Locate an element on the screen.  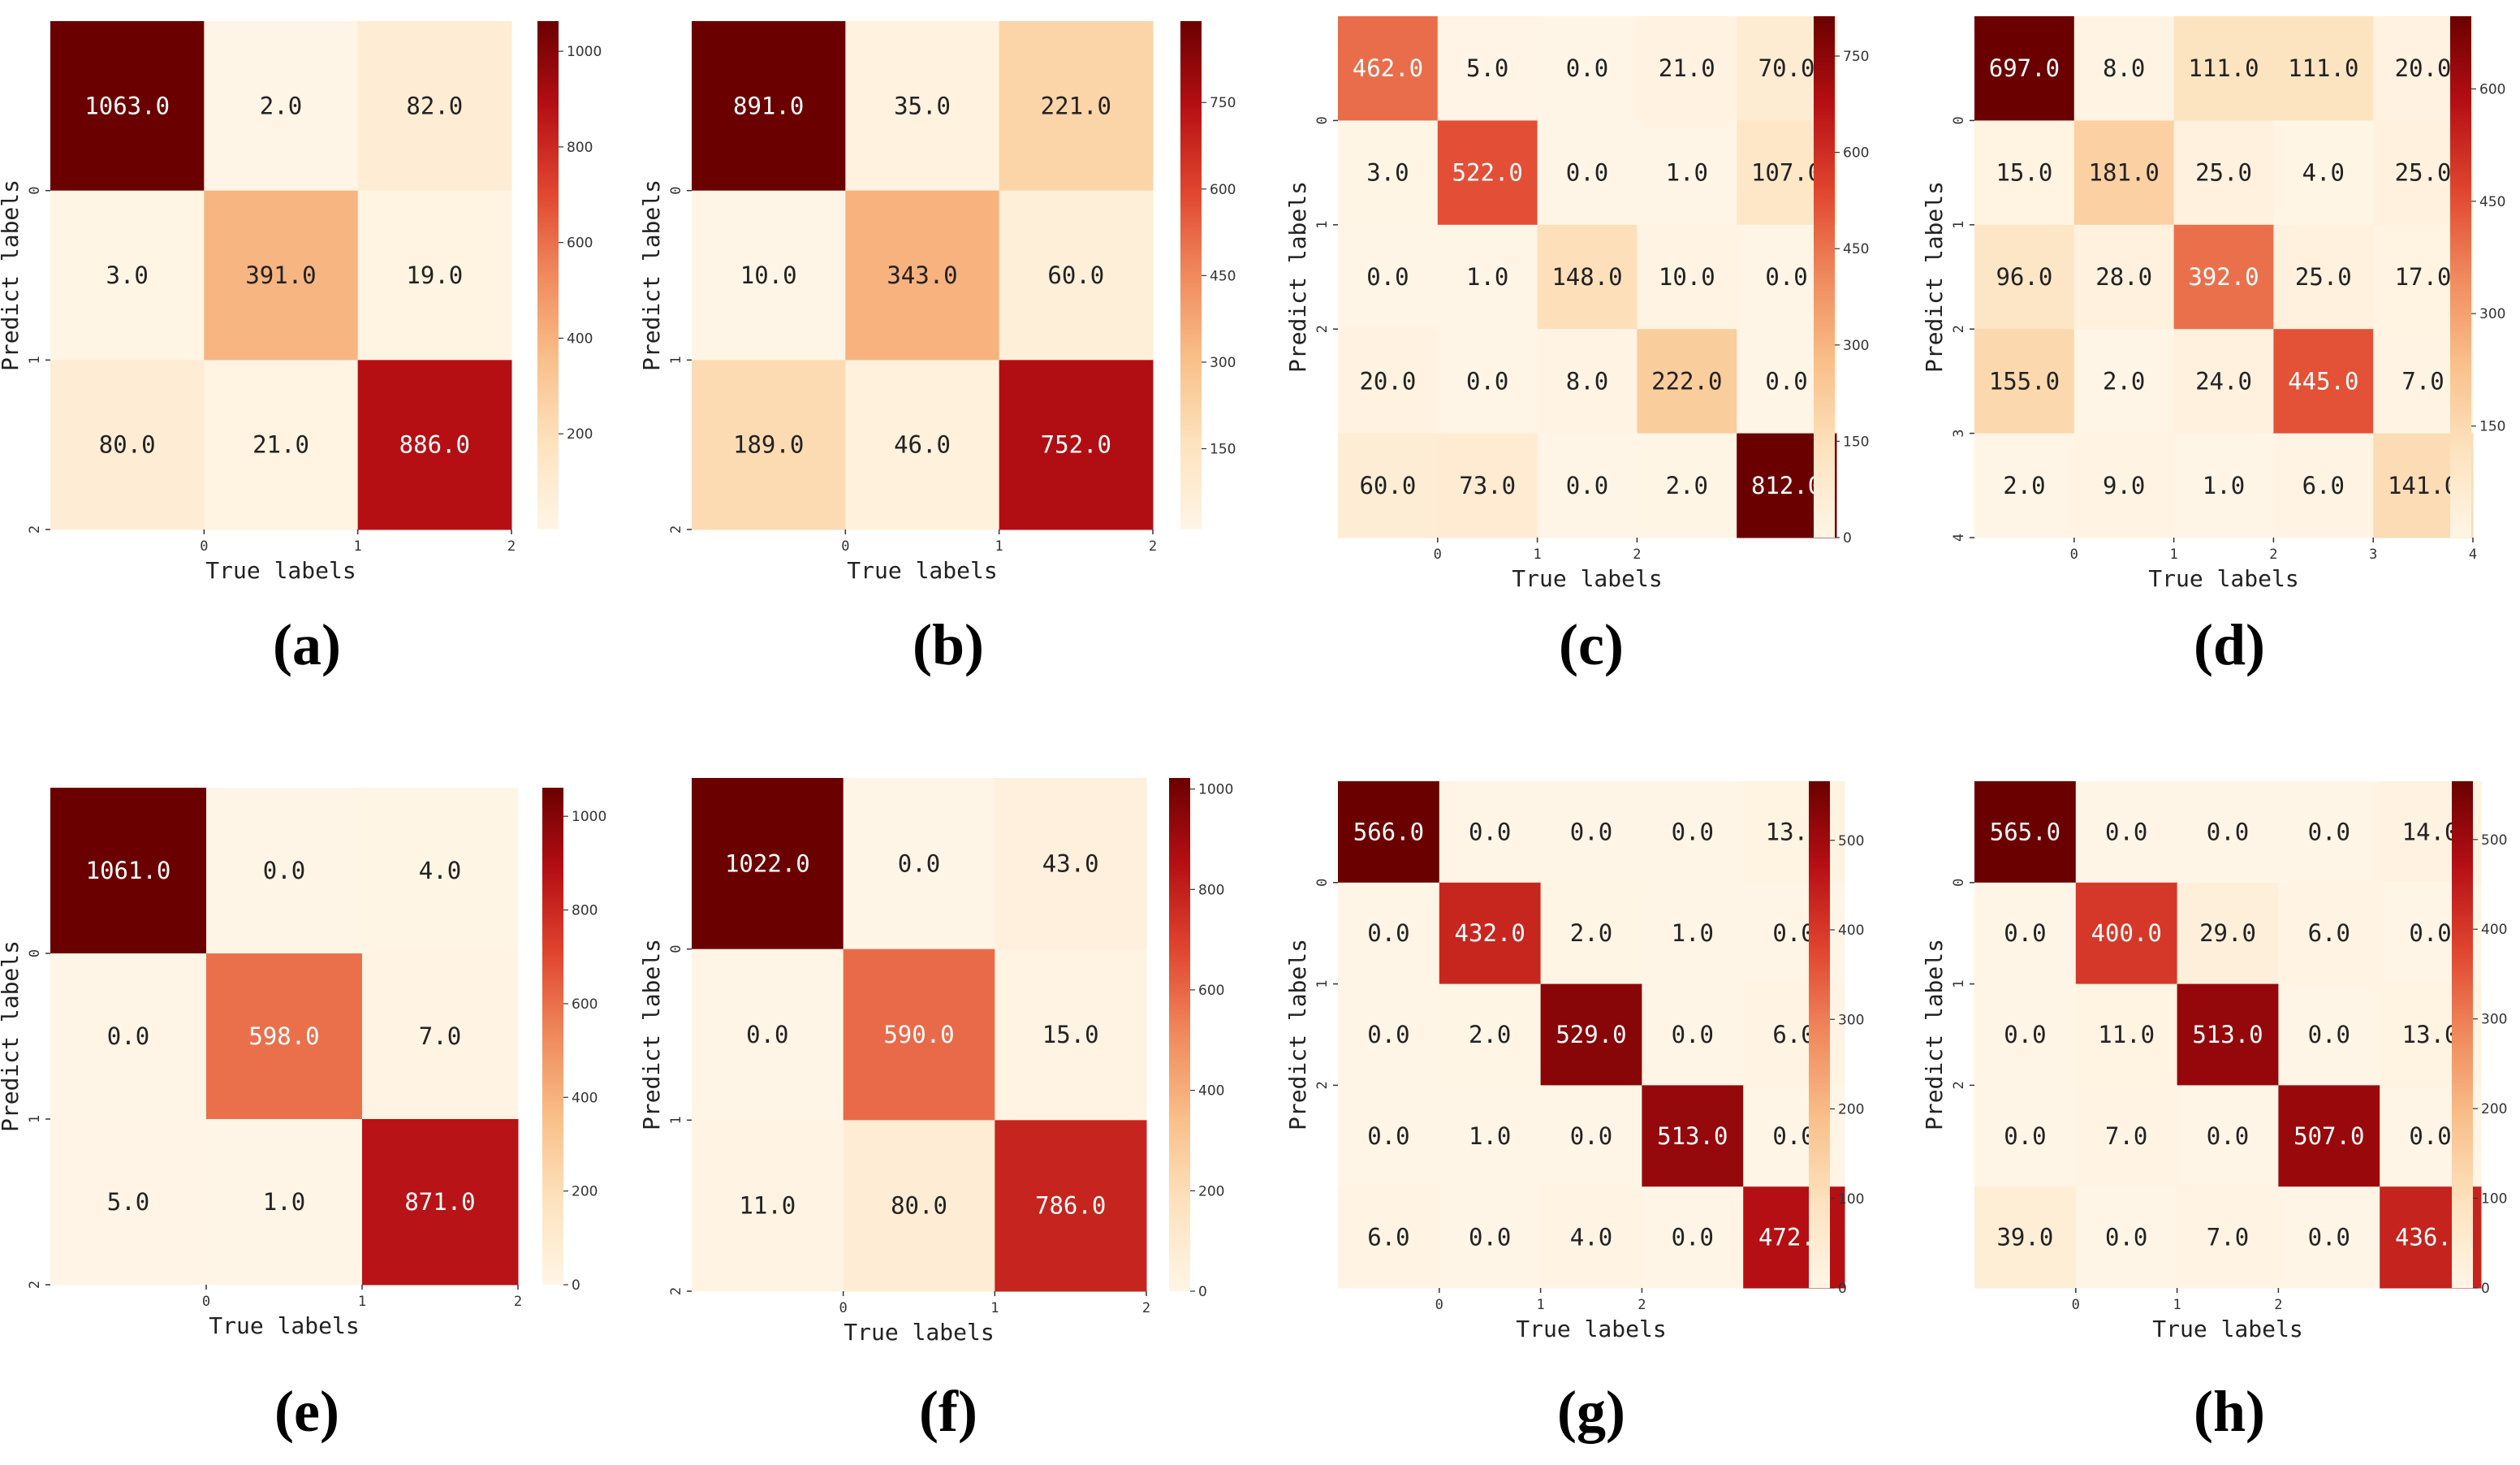
cell-value: 529.0 is located at coordinates (1591, 1034).